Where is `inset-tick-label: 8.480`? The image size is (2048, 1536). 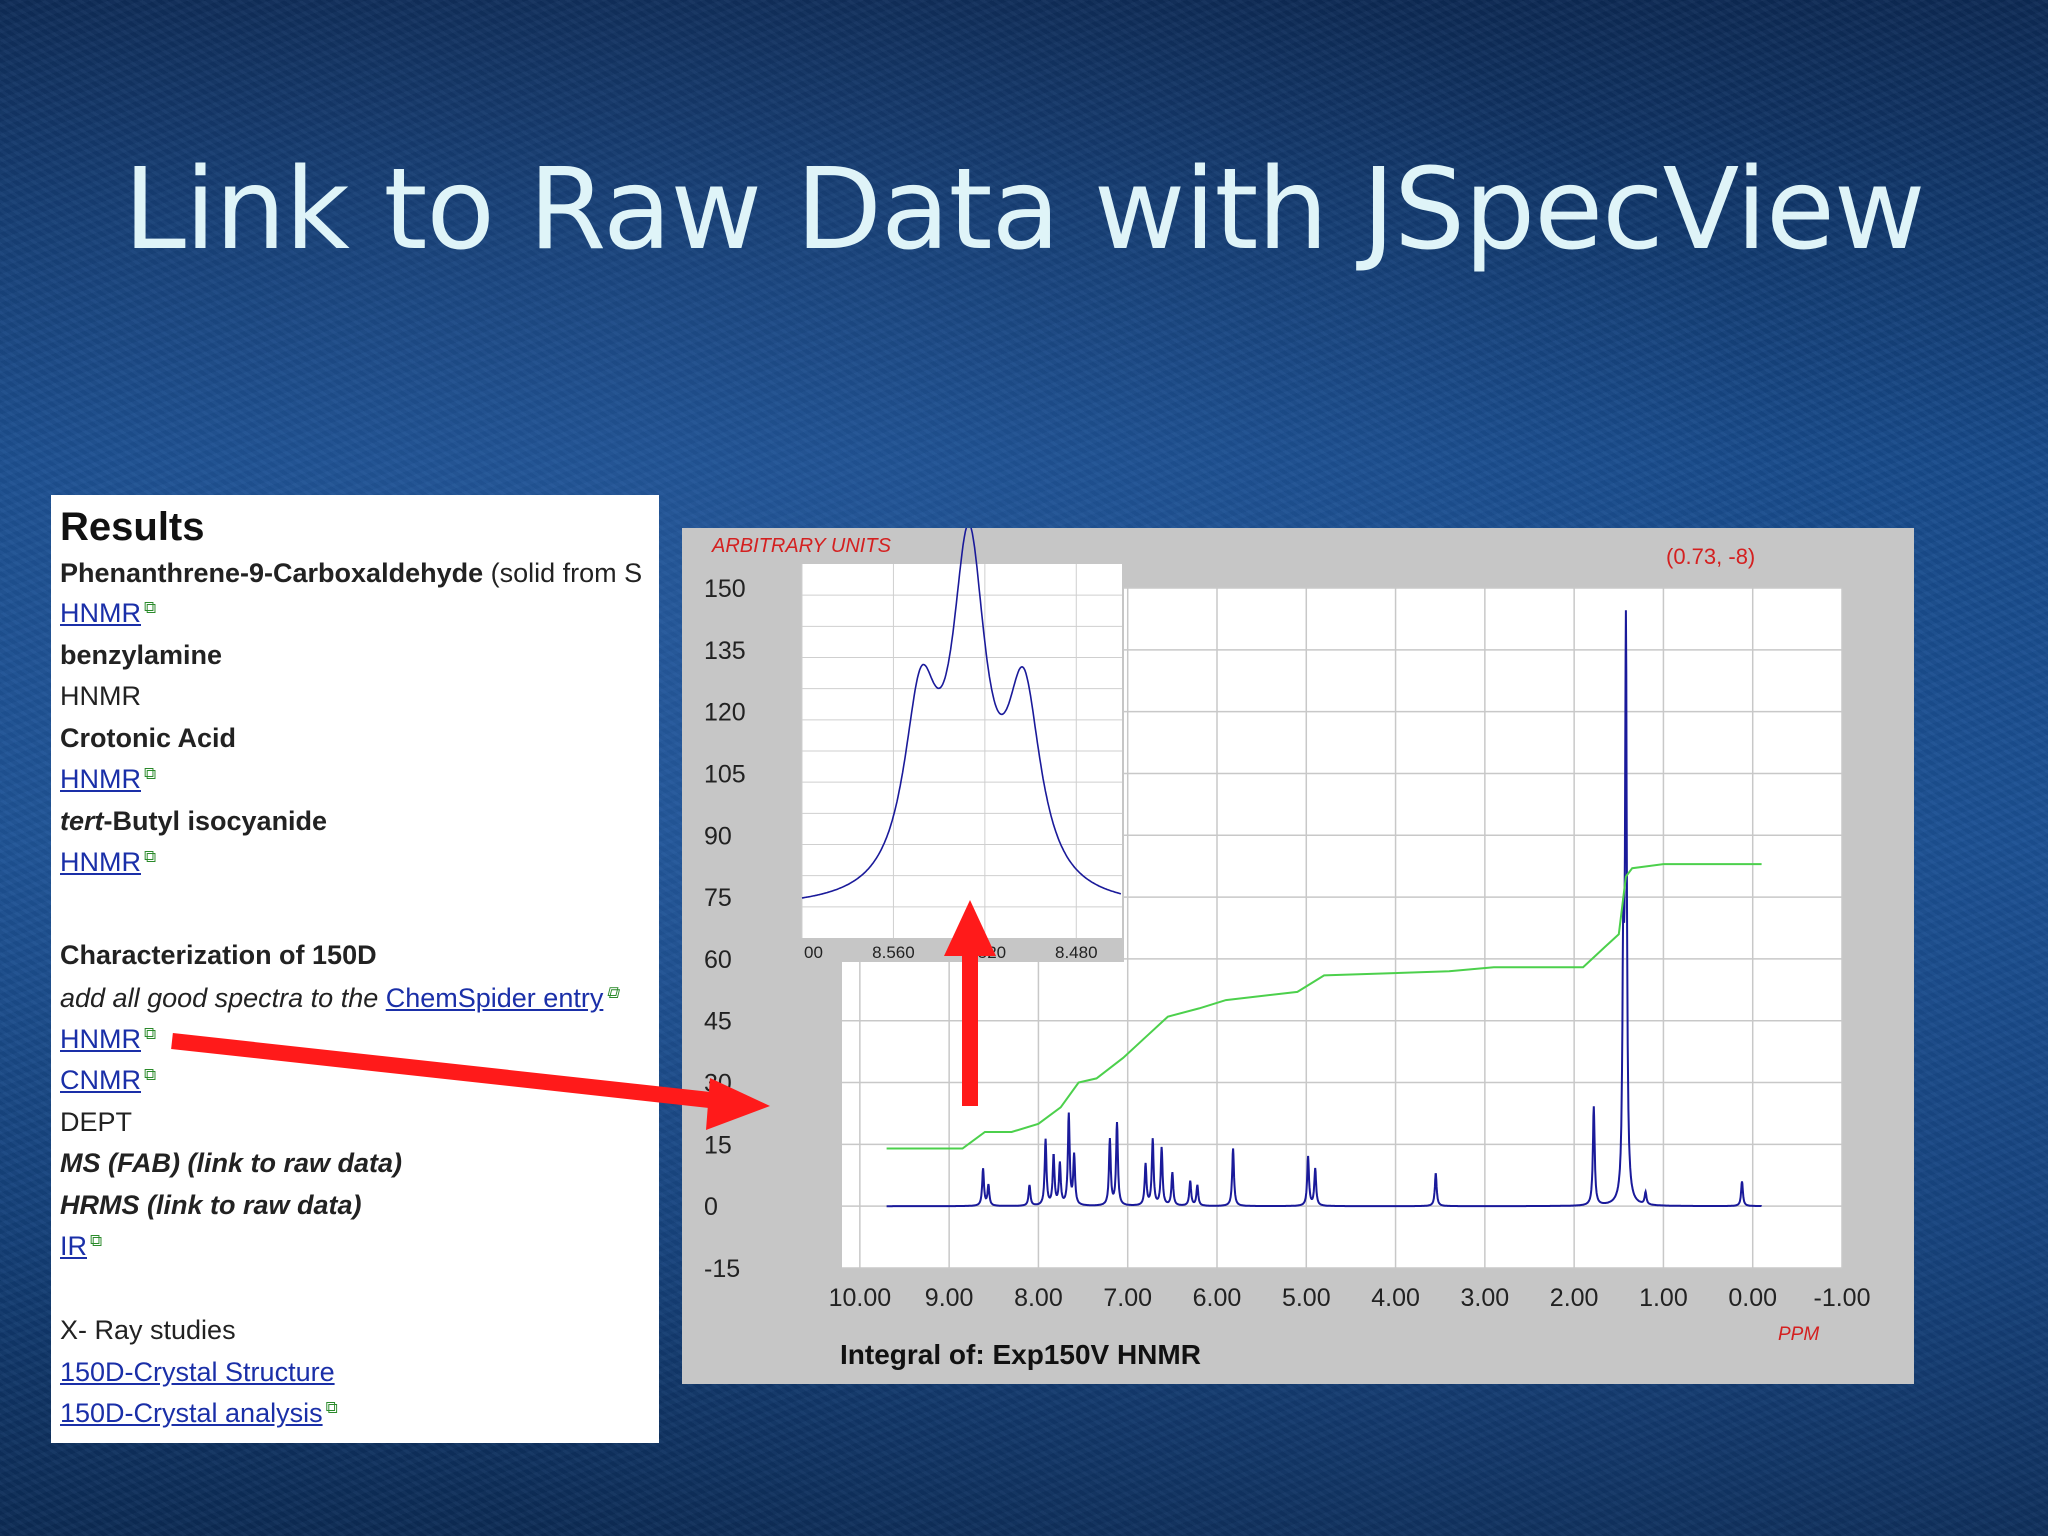
inset-tick-label: 8.480 is located at coordinates (1076, 952).